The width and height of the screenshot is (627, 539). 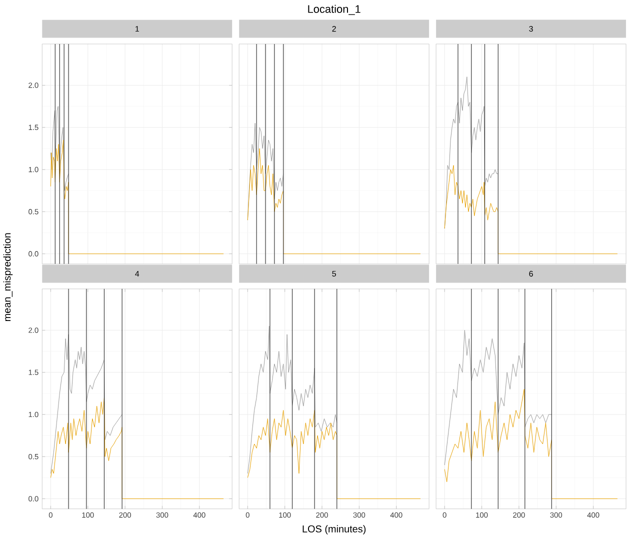 I want to click on text: Location_1, so click(x=334, y=10).